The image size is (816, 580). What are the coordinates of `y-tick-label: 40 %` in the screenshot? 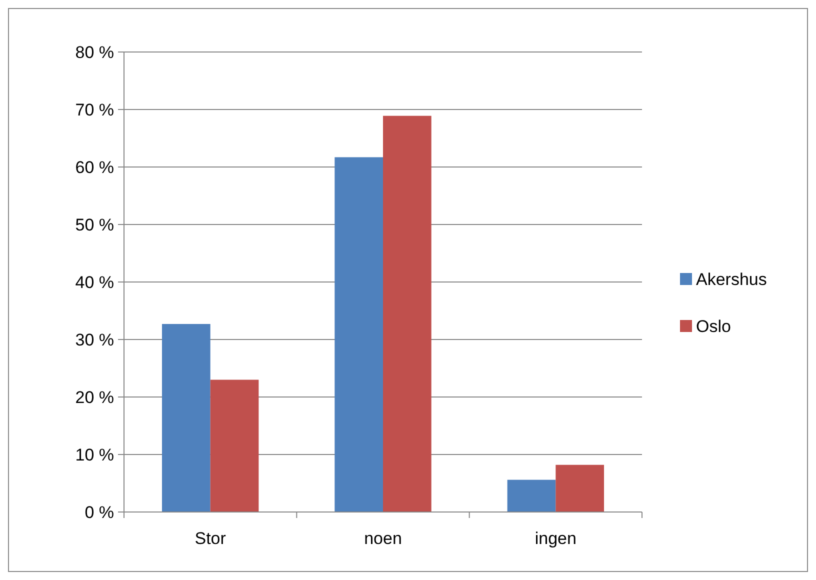 It's located at (94, 282).